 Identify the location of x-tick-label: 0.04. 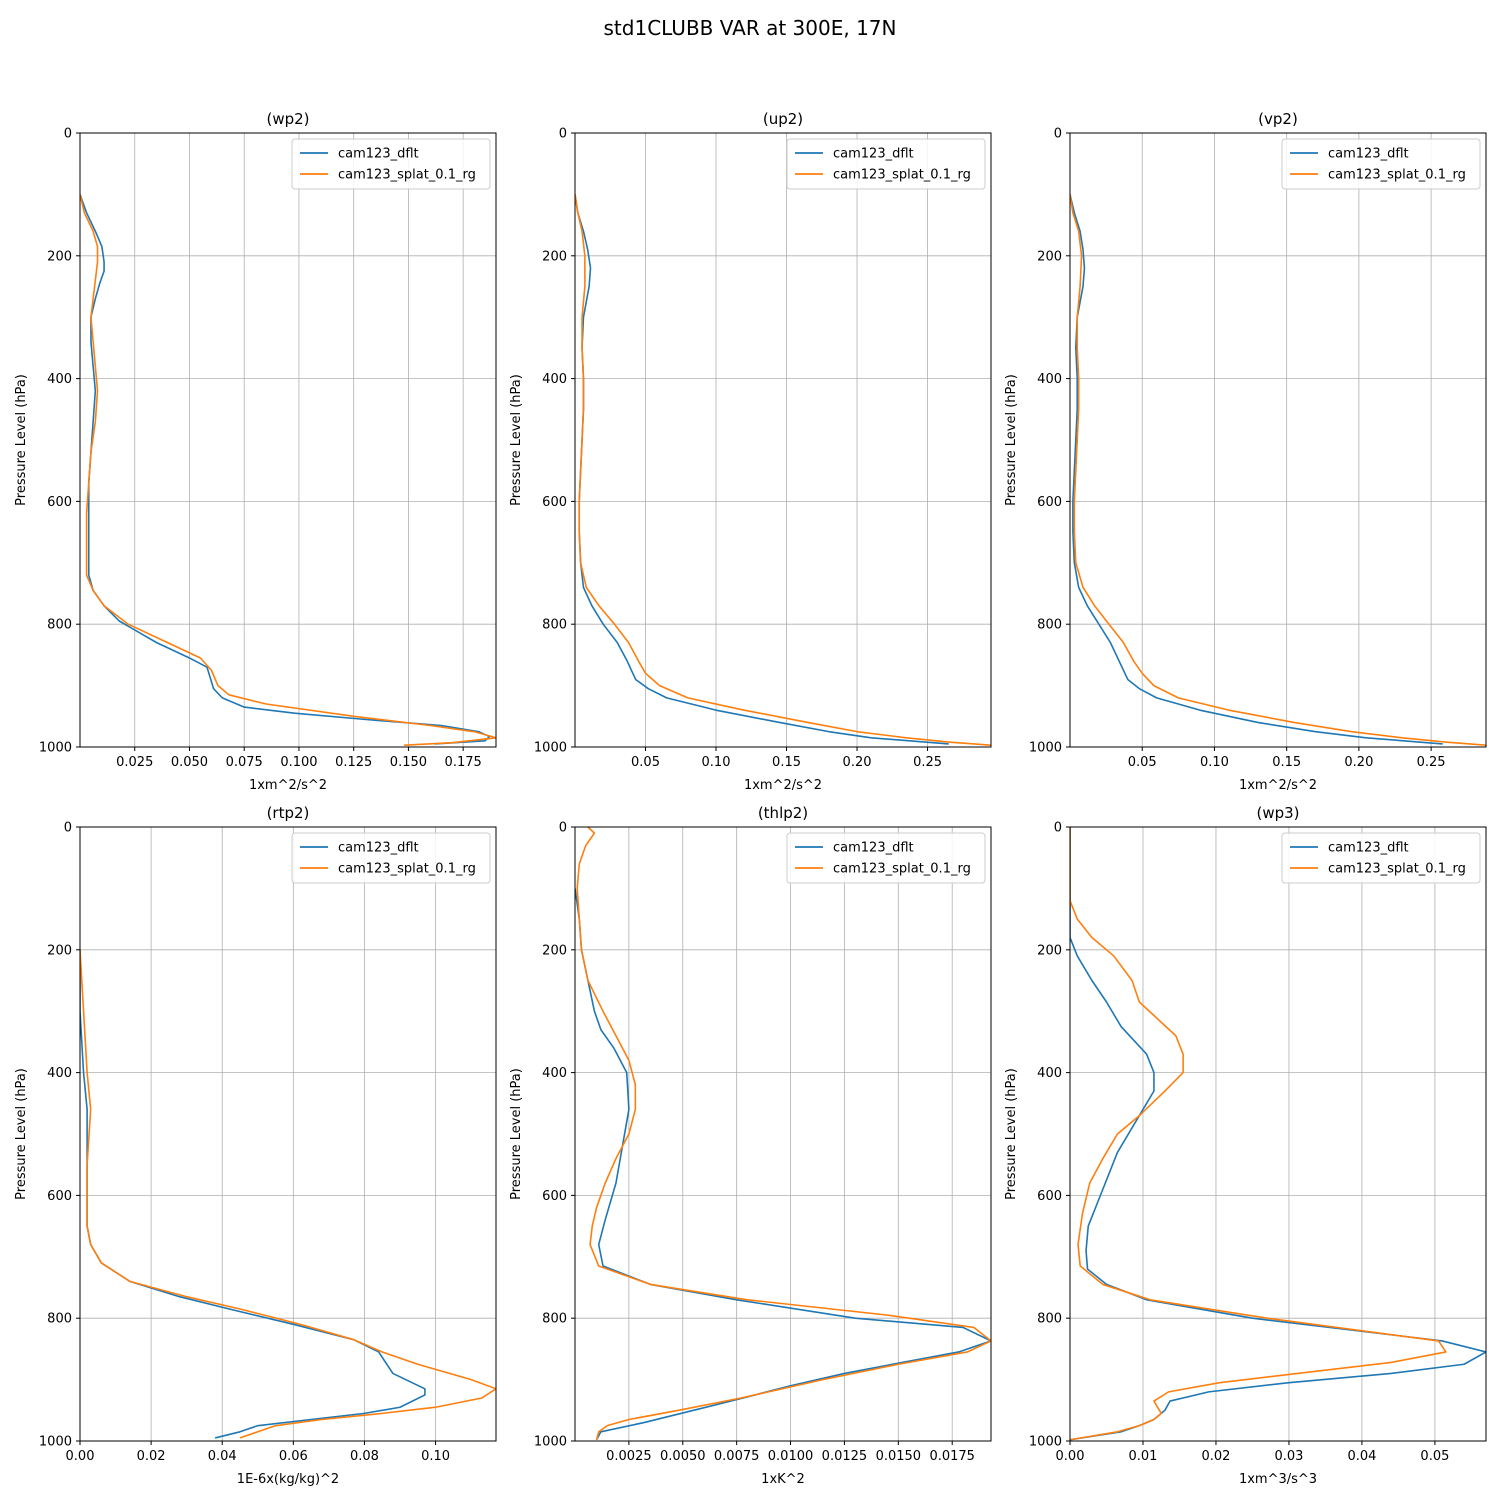
(222, 1456).